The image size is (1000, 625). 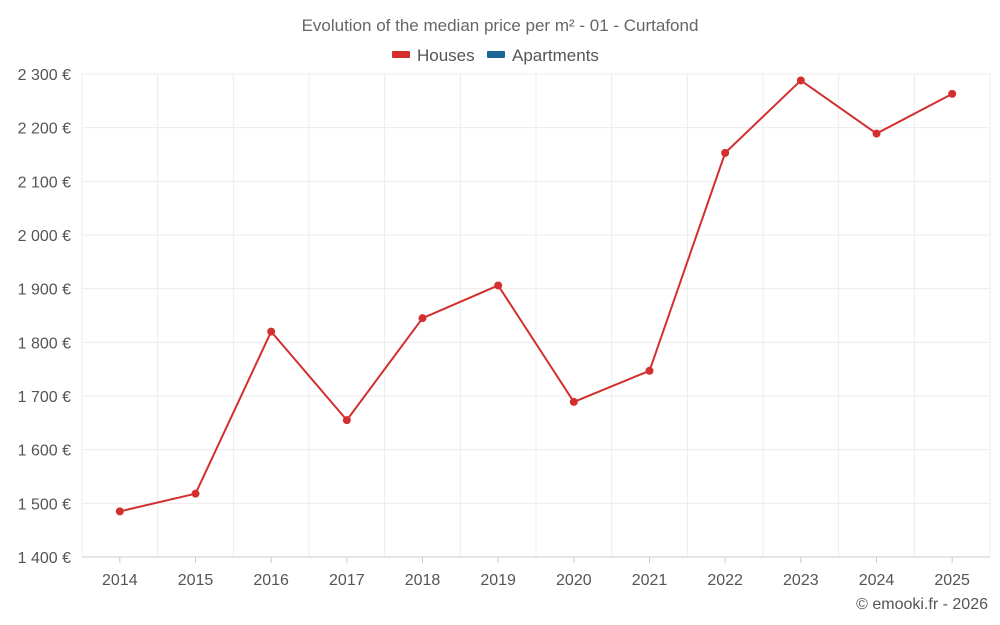 I want to click on y-tick-label: 1 400 €, so click(x=44, y=558).